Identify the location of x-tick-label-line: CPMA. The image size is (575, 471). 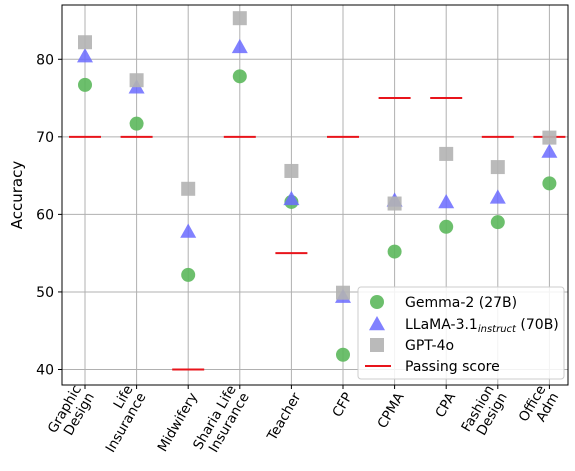
(390, 410).